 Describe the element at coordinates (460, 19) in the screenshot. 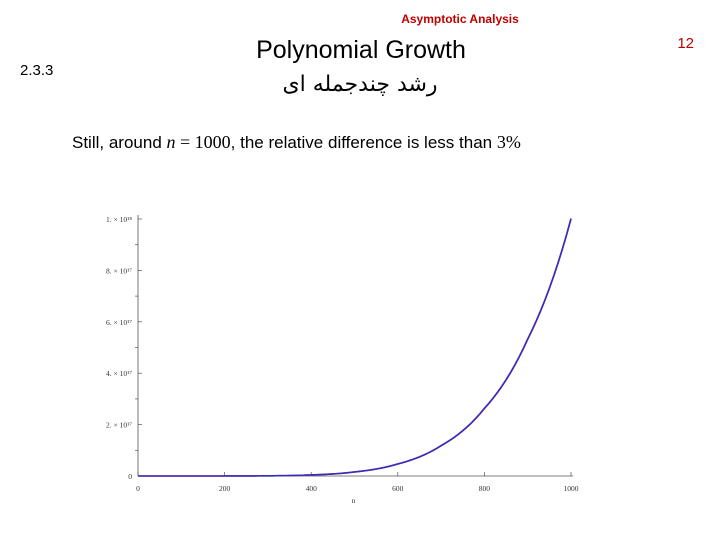

I see `course-title: Asymptotic Analysis` at that location.